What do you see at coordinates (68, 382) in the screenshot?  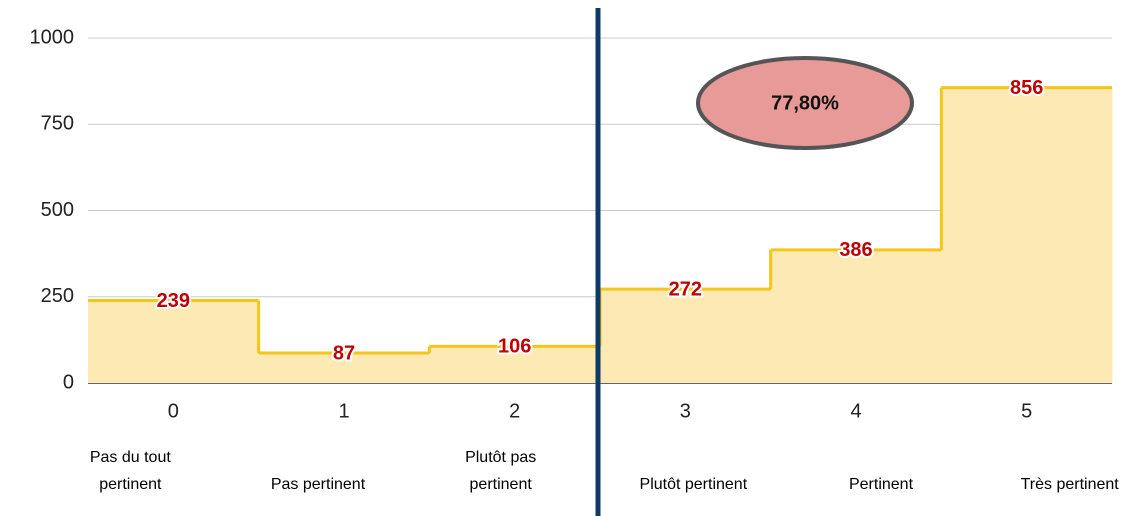 I see `y-tick-label: 0` at bounding box center [68, 382].